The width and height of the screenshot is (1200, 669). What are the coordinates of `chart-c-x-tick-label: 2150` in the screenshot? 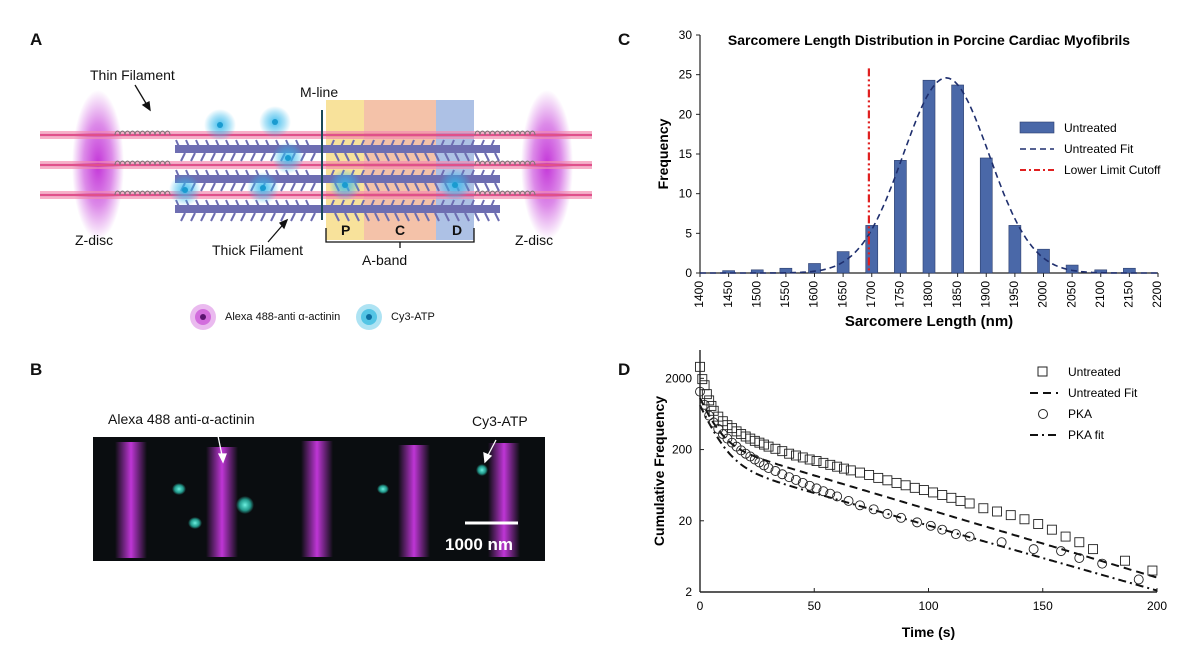 It's located at (1129, 294).